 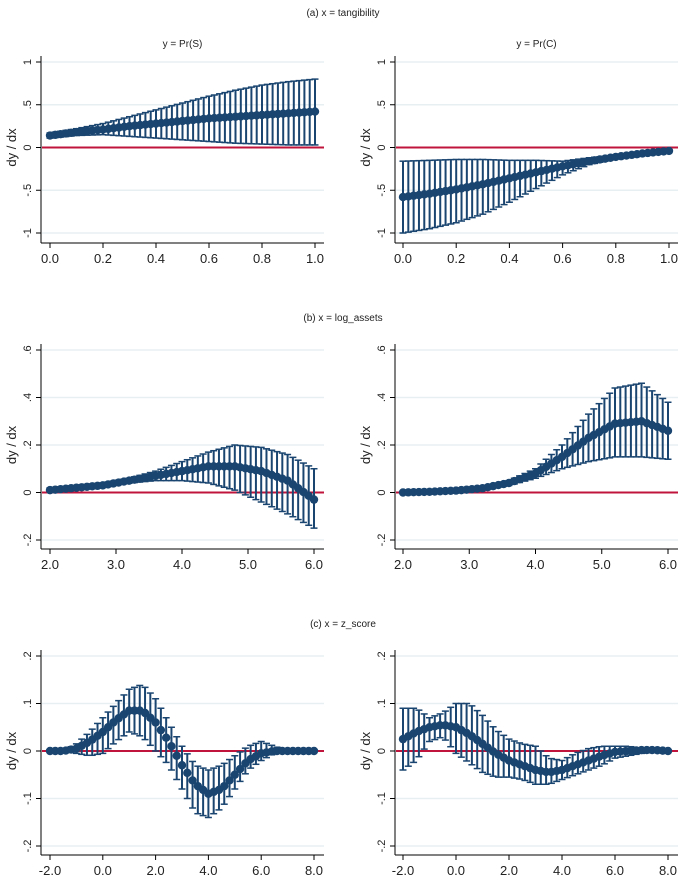 What do you see at coordinates (518, 764) in the screenshot?
I see `panel-c-right: -.2 -.1 0 .1 .2 dy / dx -2.0 0.0 2.0 4.0 6.0 8.0` at bounding box center [518, 764].